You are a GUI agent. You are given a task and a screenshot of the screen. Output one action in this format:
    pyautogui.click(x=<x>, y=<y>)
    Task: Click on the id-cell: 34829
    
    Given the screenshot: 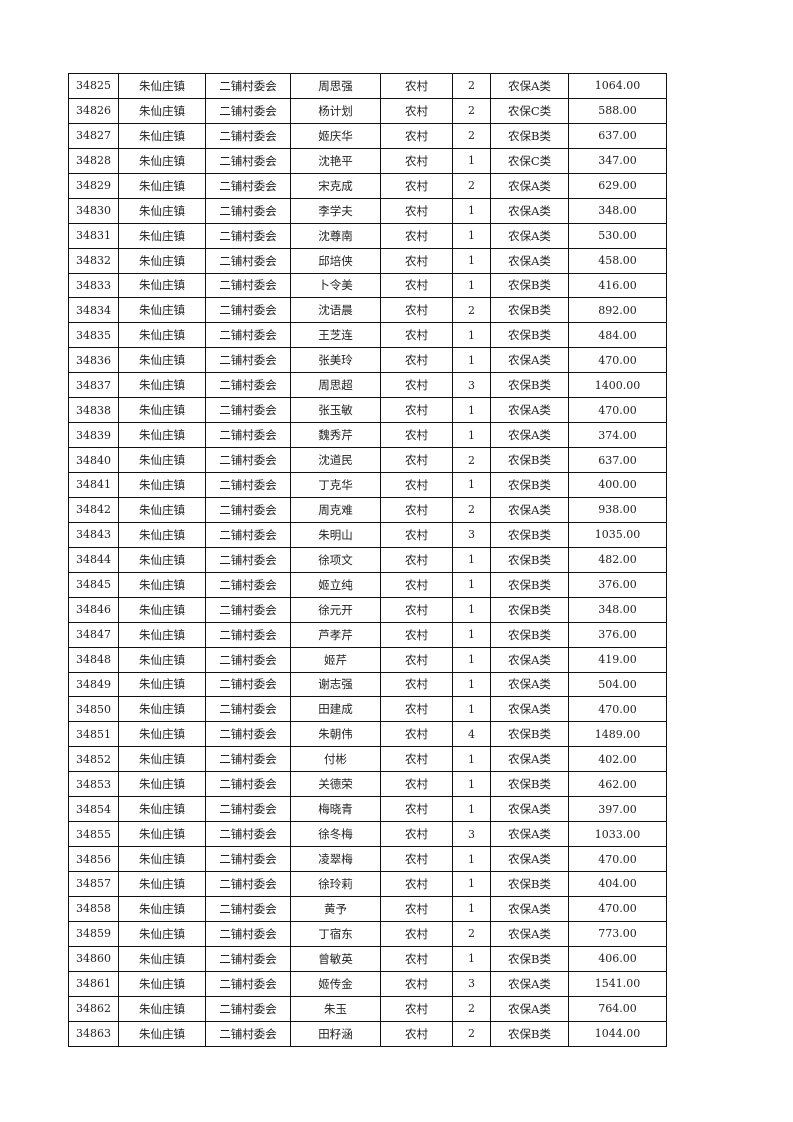 What is the action you would take?
    pyautogui.click(x=93, y=185)
    